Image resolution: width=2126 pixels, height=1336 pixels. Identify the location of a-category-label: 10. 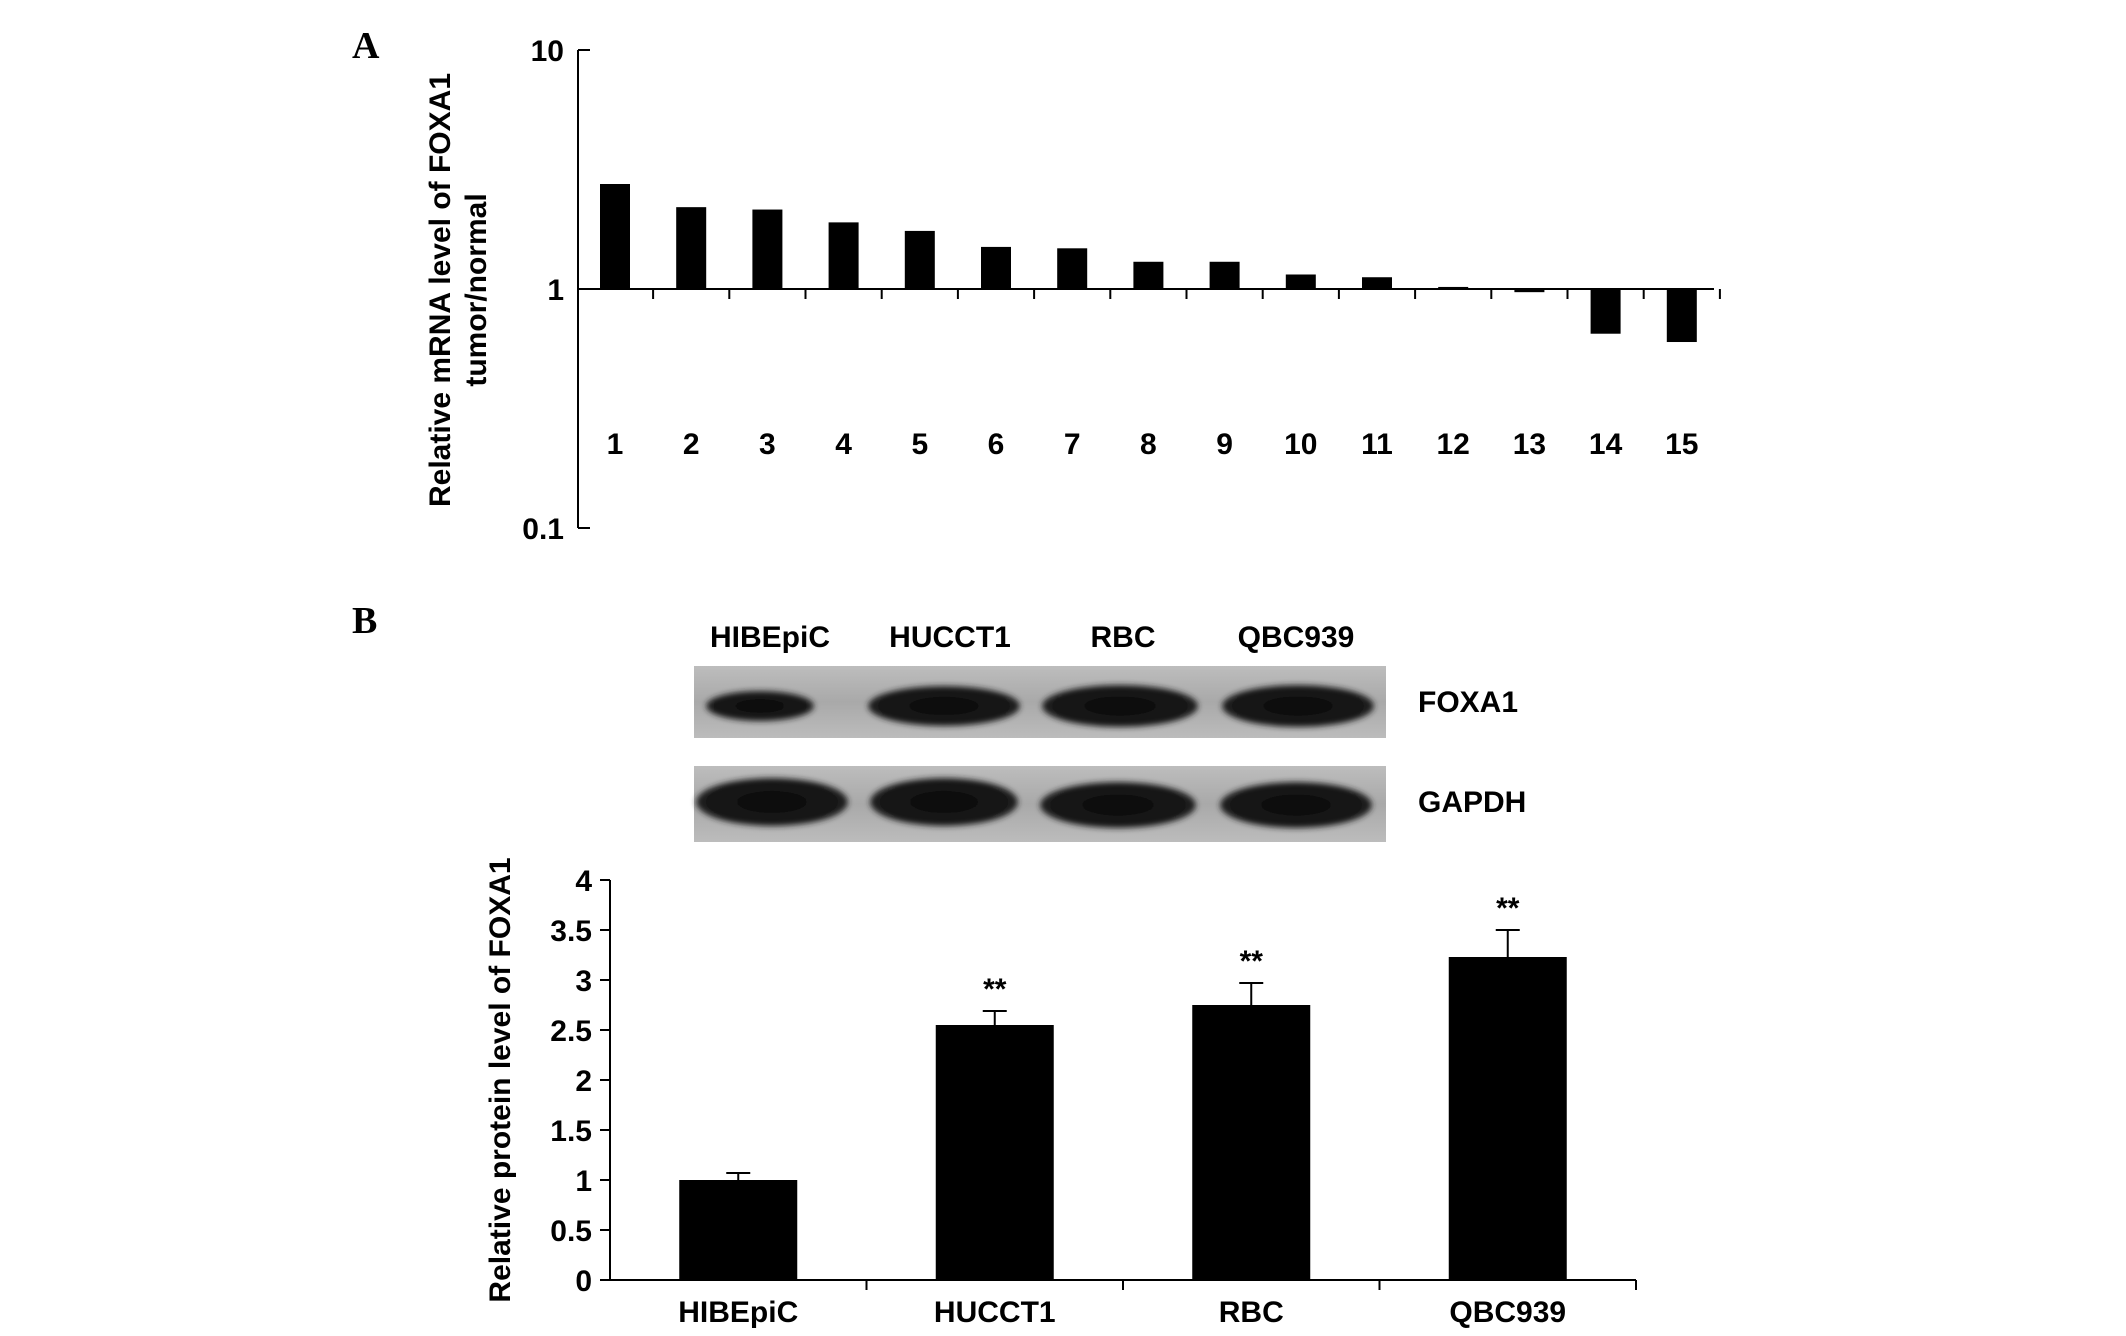
(1300, 444).